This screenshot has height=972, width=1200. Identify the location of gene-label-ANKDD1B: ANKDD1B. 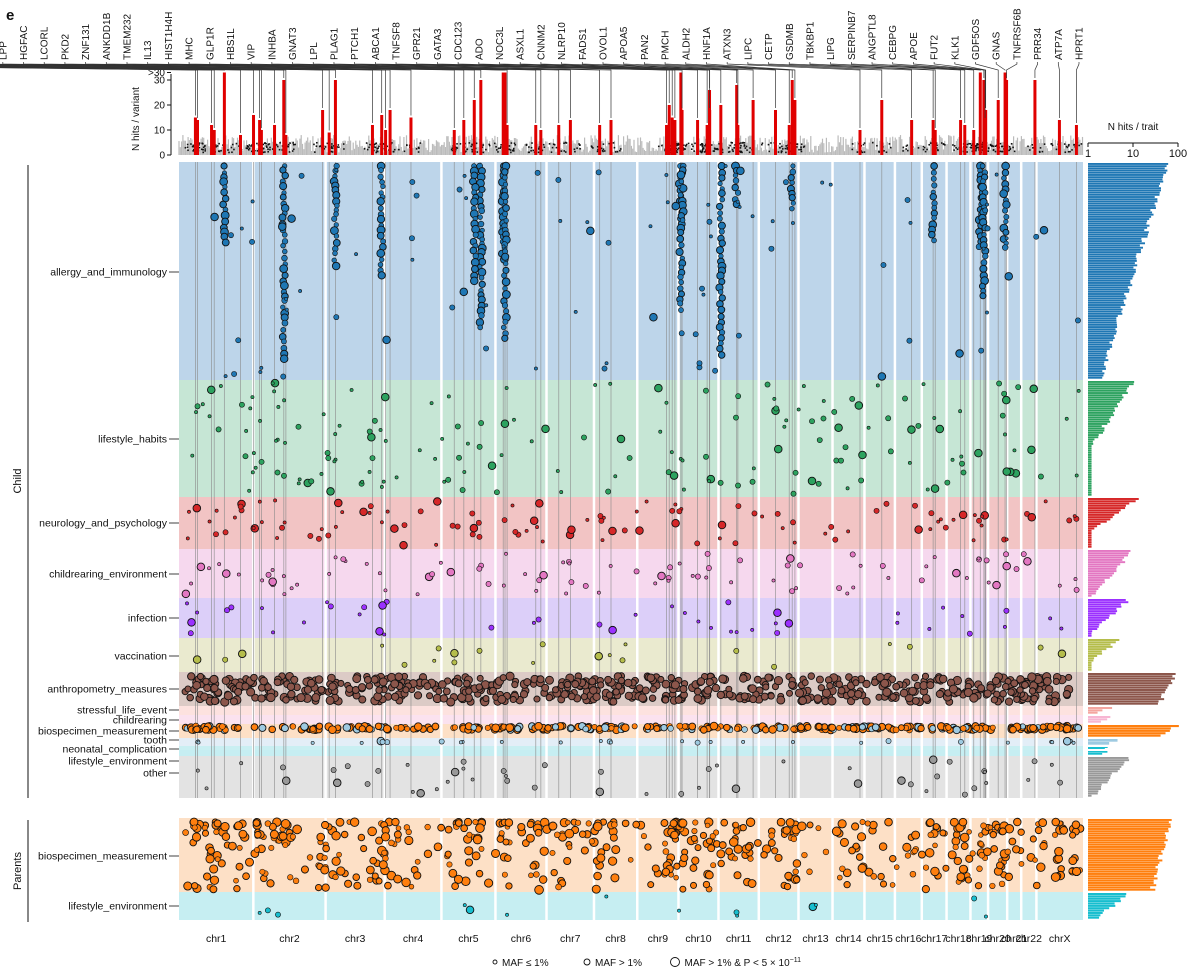
(107, 36).